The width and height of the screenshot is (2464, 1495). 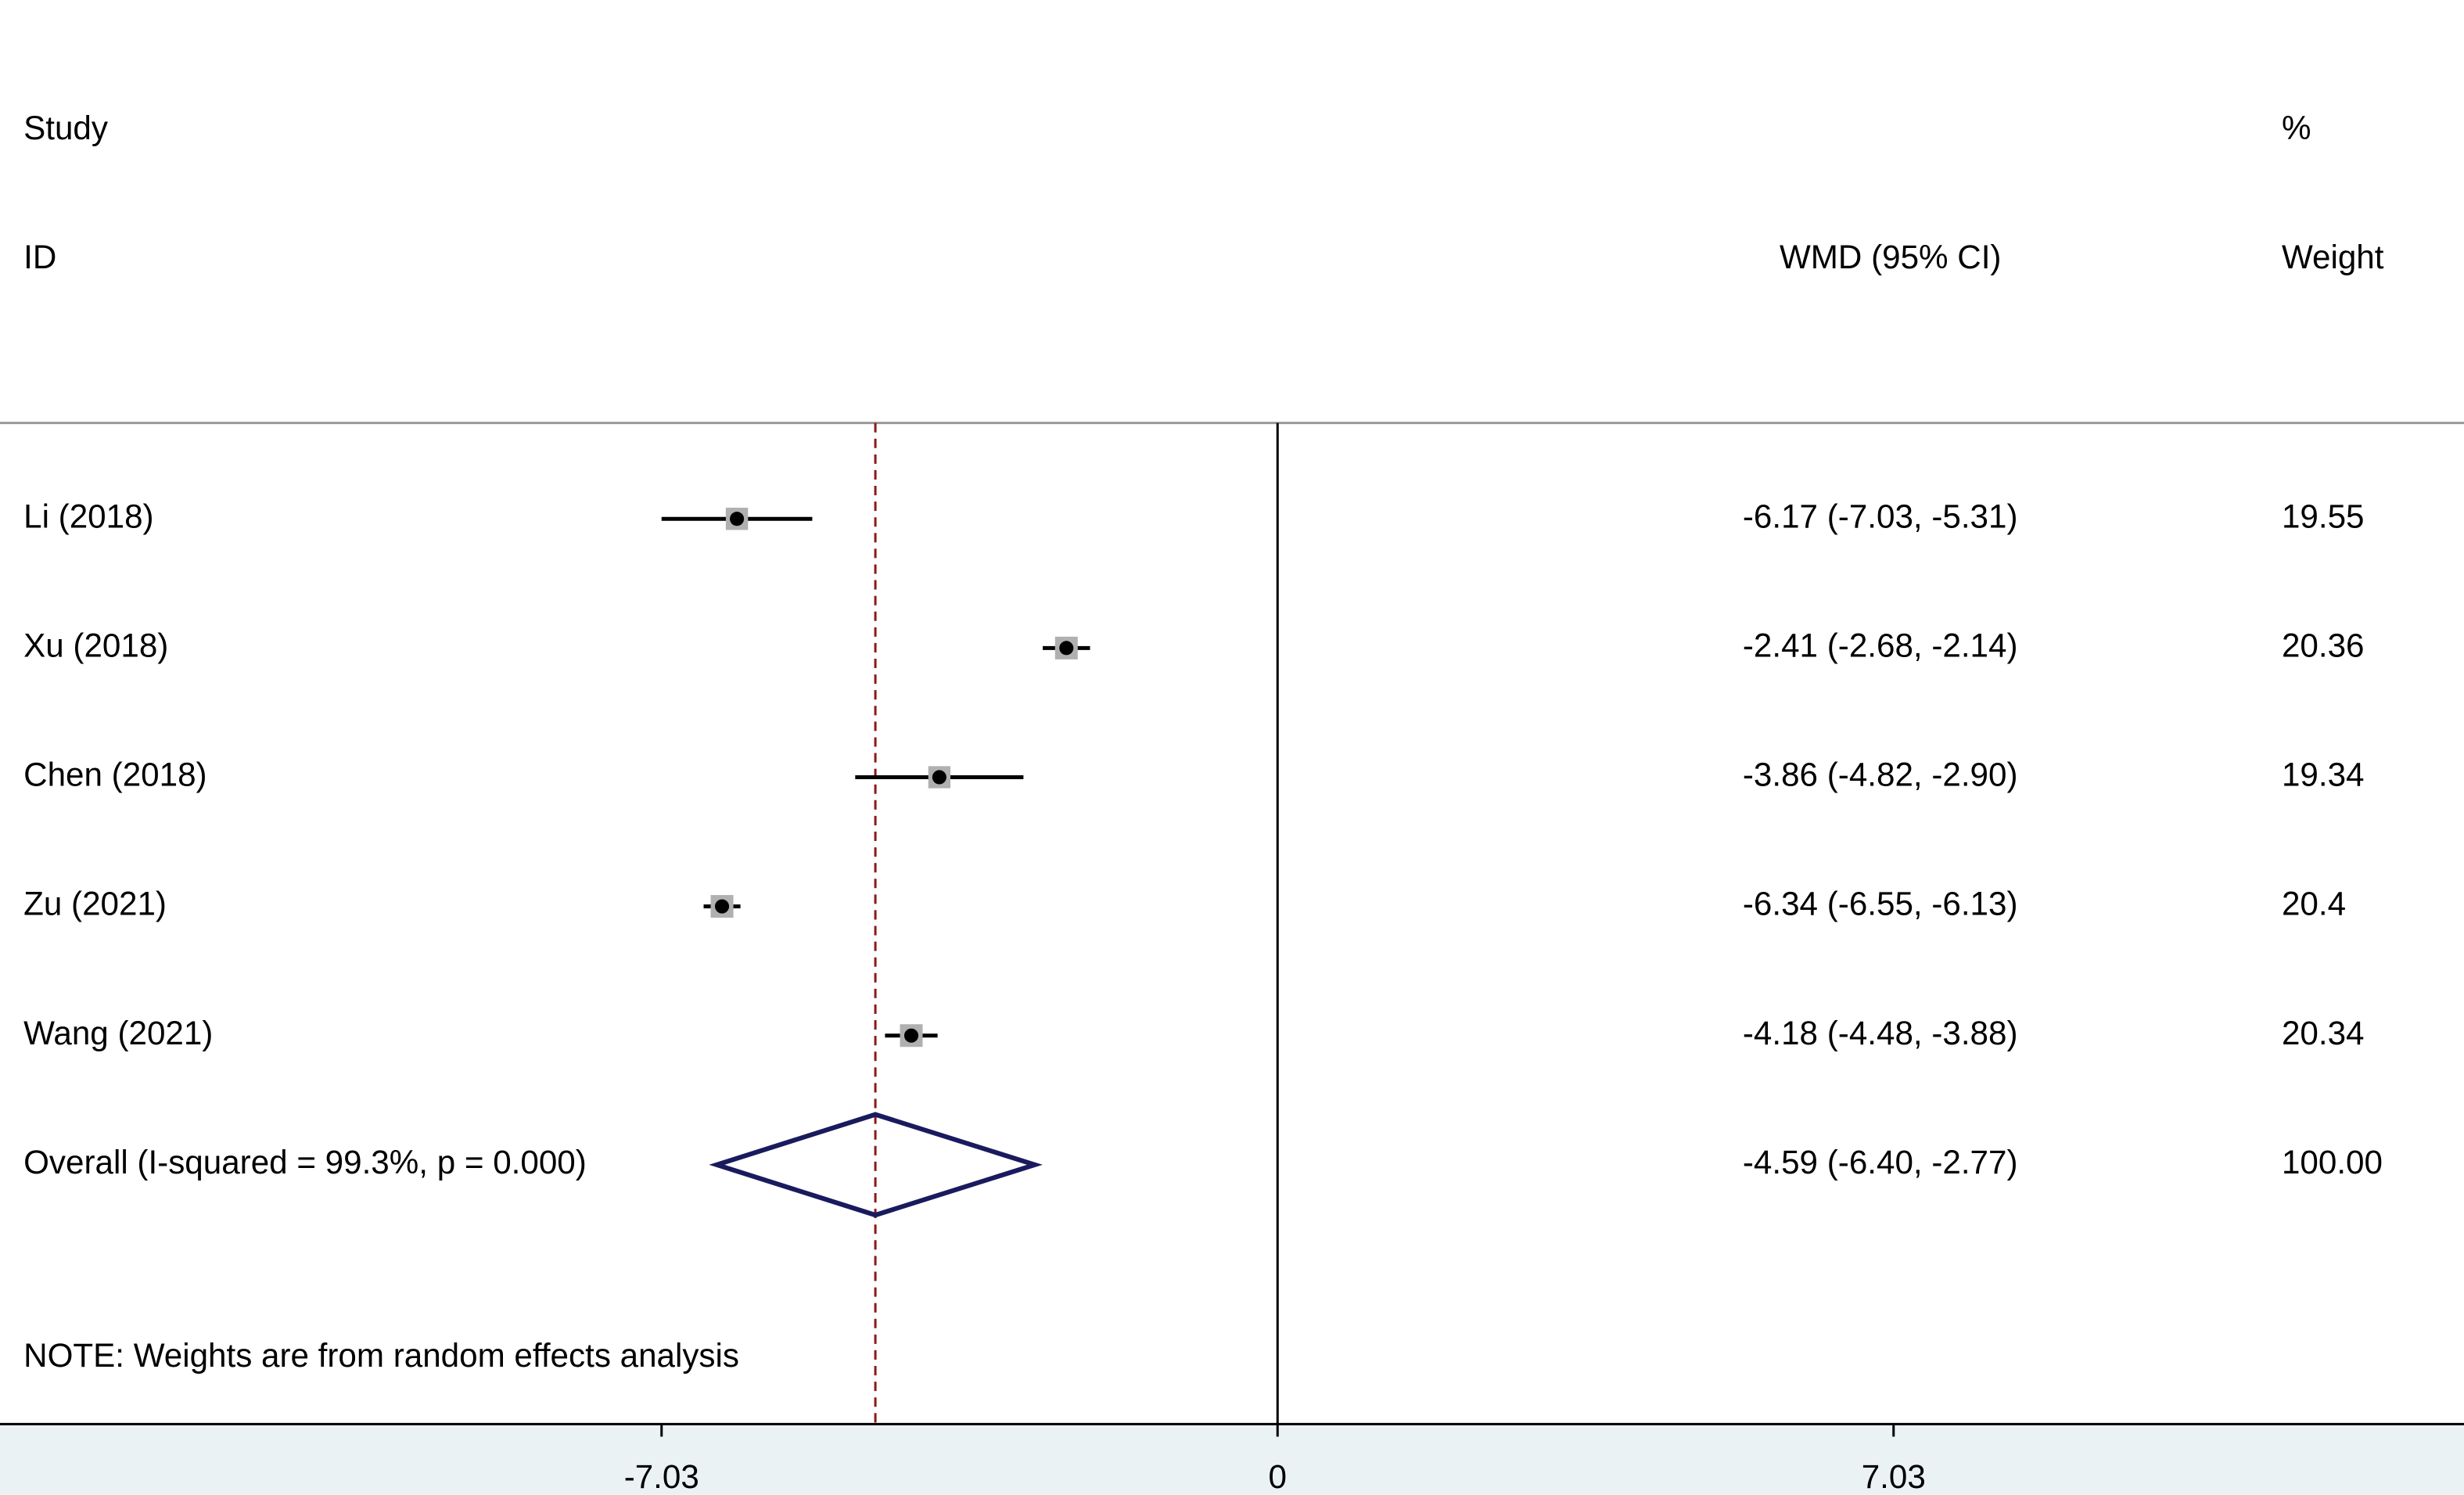 I want to click on effect-label: -3.86 (-4.82, -2.90), so click(x=1881, y=774).